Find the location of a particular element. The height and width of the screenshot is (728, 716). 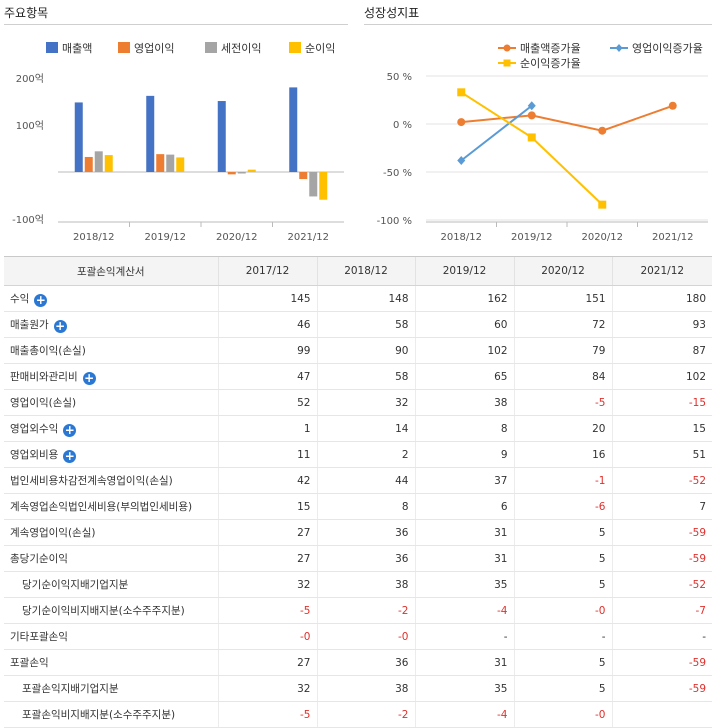

value-cell: -2 is located at coordinates (365, 714).